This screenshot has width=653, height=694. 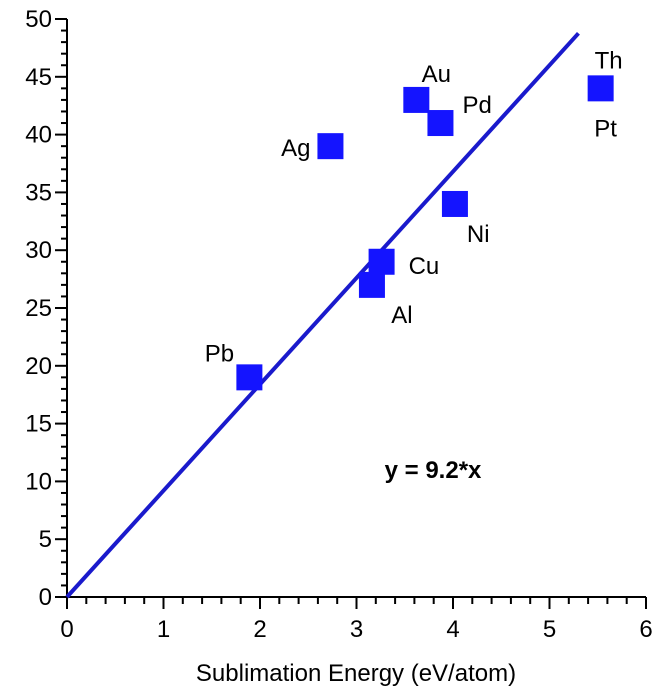 What do you see at coordinates (45, 597) in the screenshot?
I see `y-tick-label: 0` at bounding box center [45, 597].